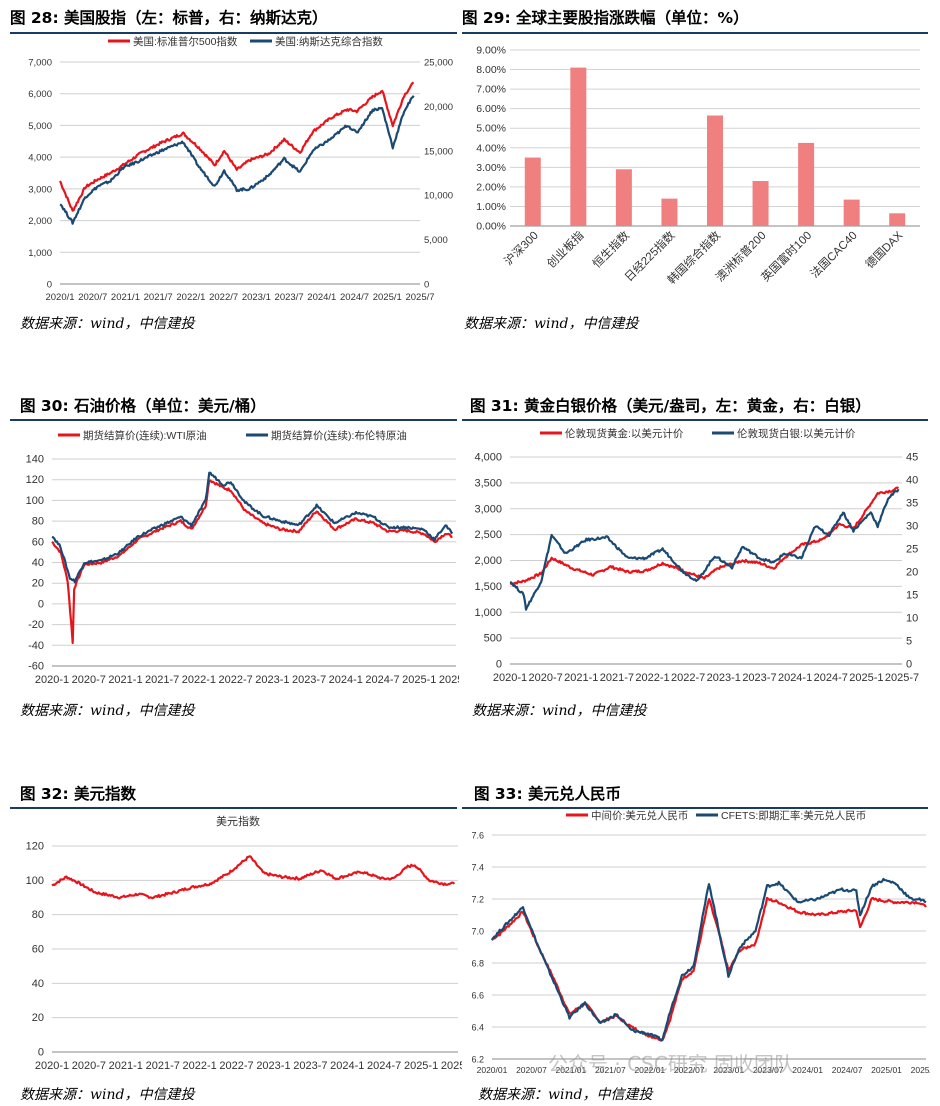  I want to click on x-tick-label: 2020/07, so click(531, 1070).